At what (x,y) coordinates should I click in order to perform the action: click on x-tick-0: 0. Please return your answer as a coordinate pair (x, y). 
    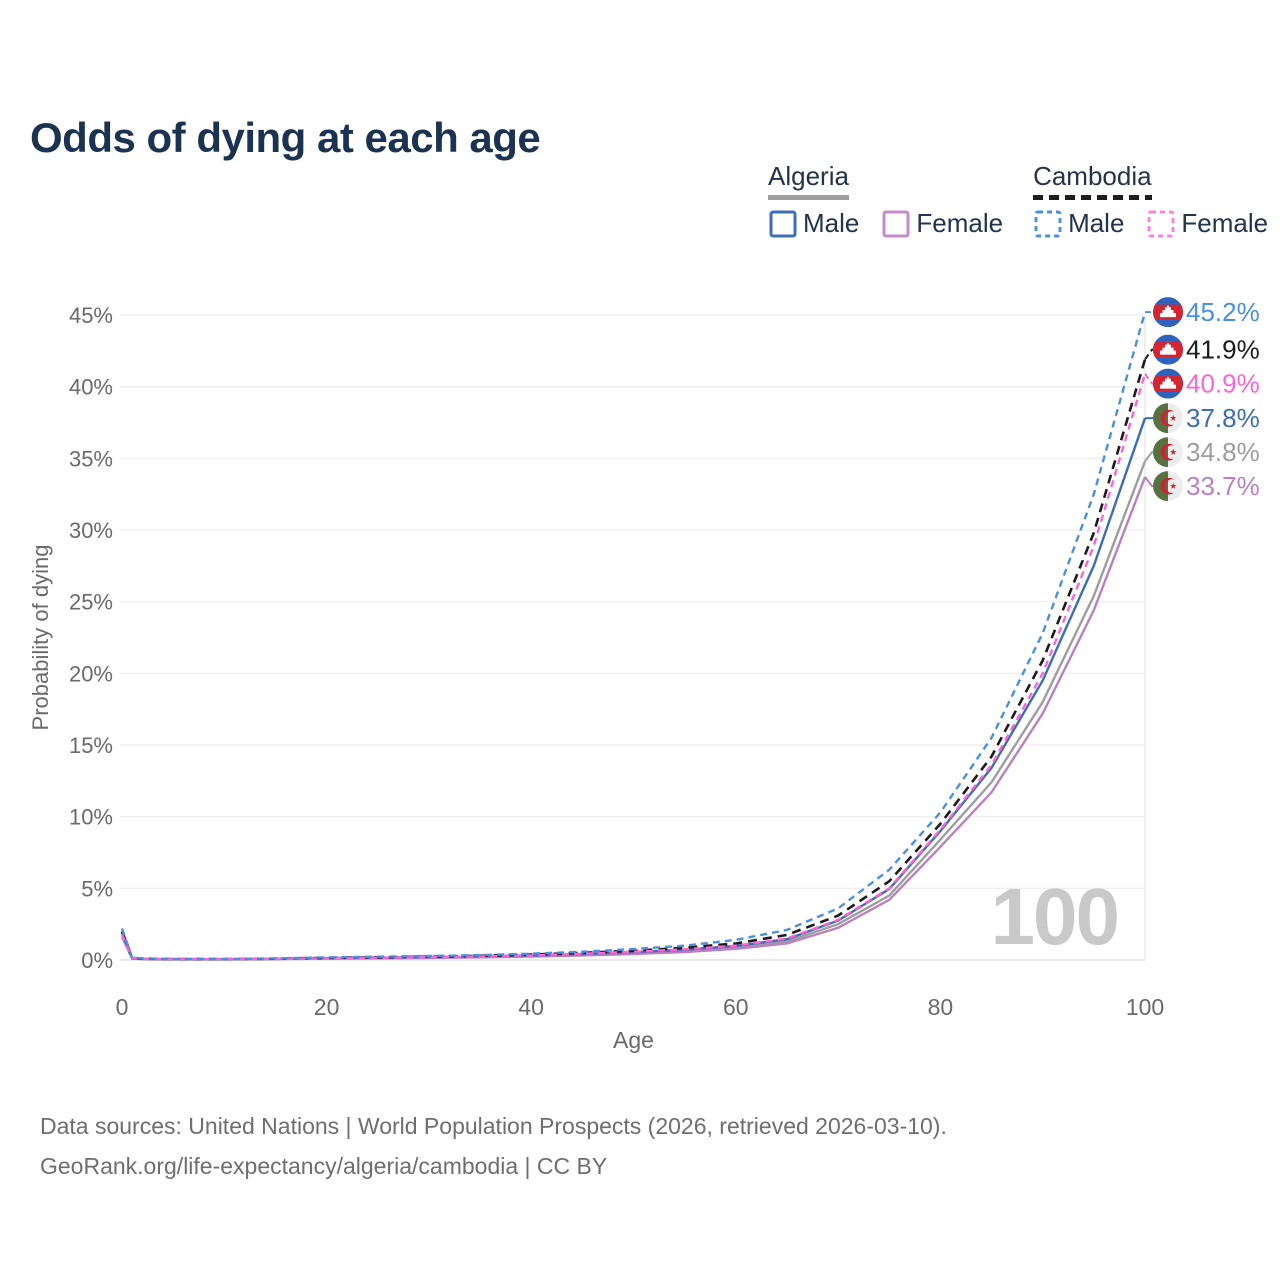
    Looking at the image, I should click on (122, 1007).